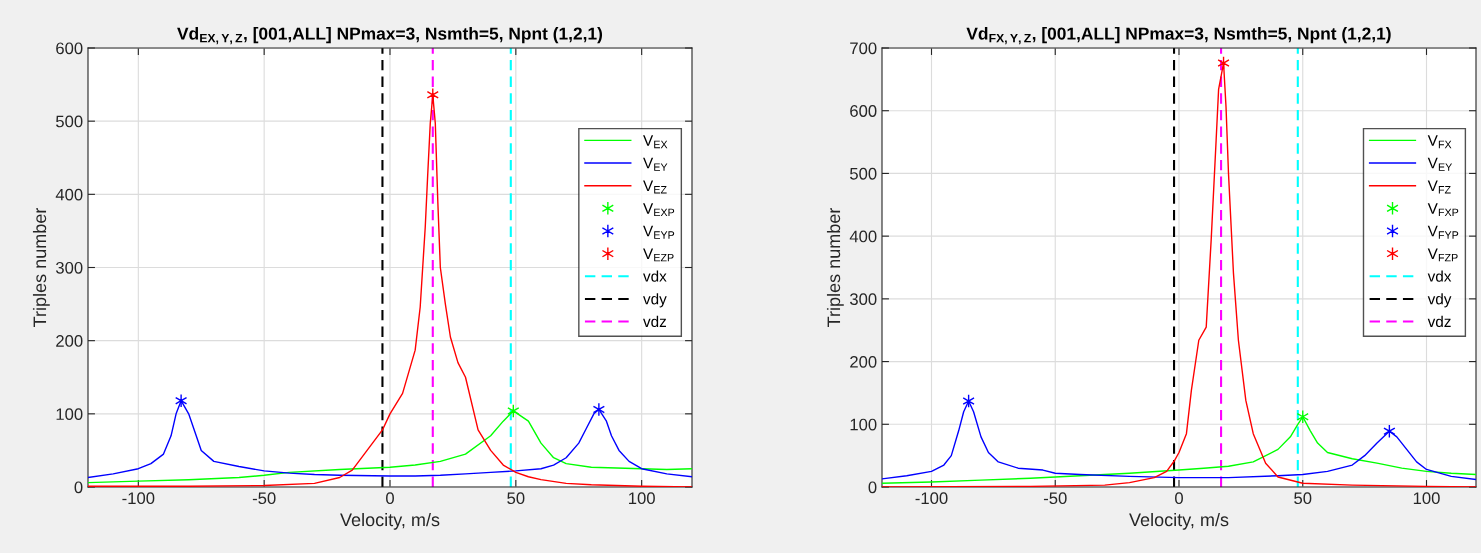 The image size is (1481, 553). Describe the element at coordinates (655, 142) in the screenshot. I see `legend-label: V$_{EX}$` at that location.